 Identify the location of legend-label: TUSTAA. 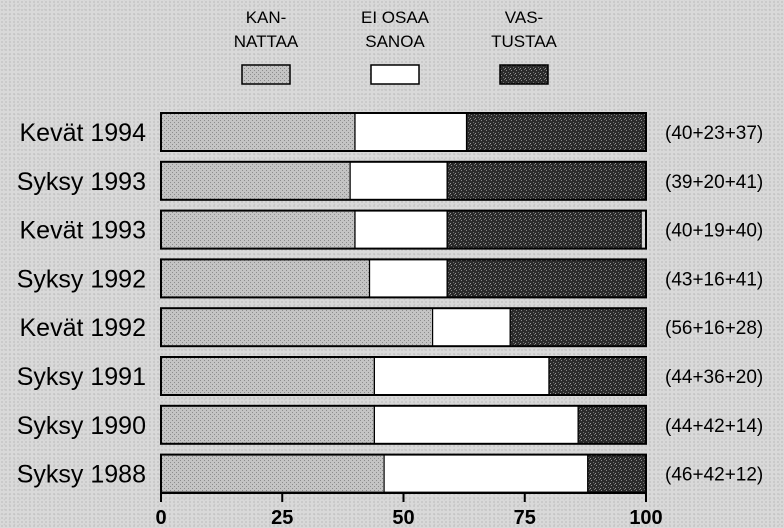
(524, 41).